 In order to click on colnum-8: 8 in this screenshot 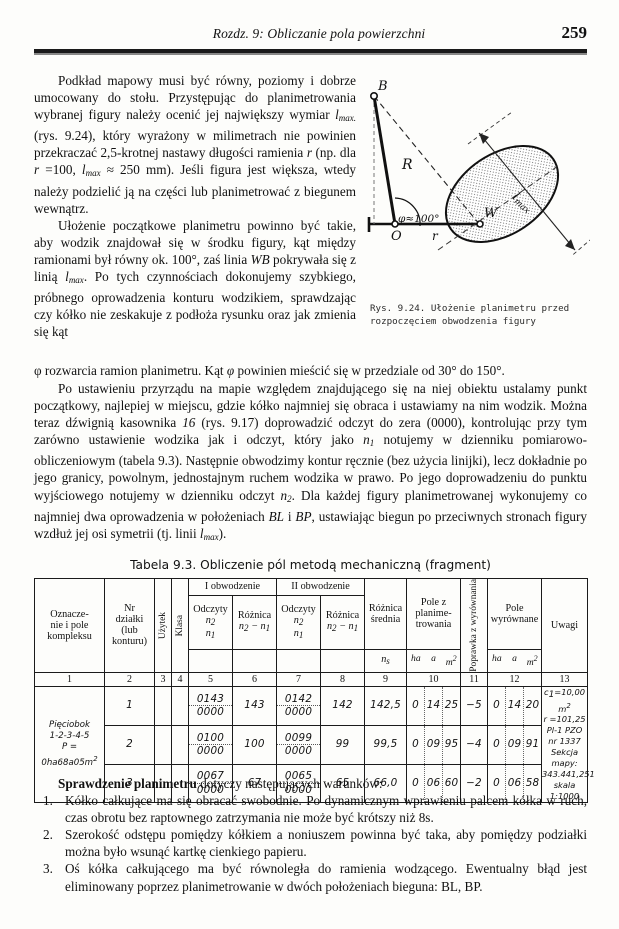, I will do `click(343, 679)`.